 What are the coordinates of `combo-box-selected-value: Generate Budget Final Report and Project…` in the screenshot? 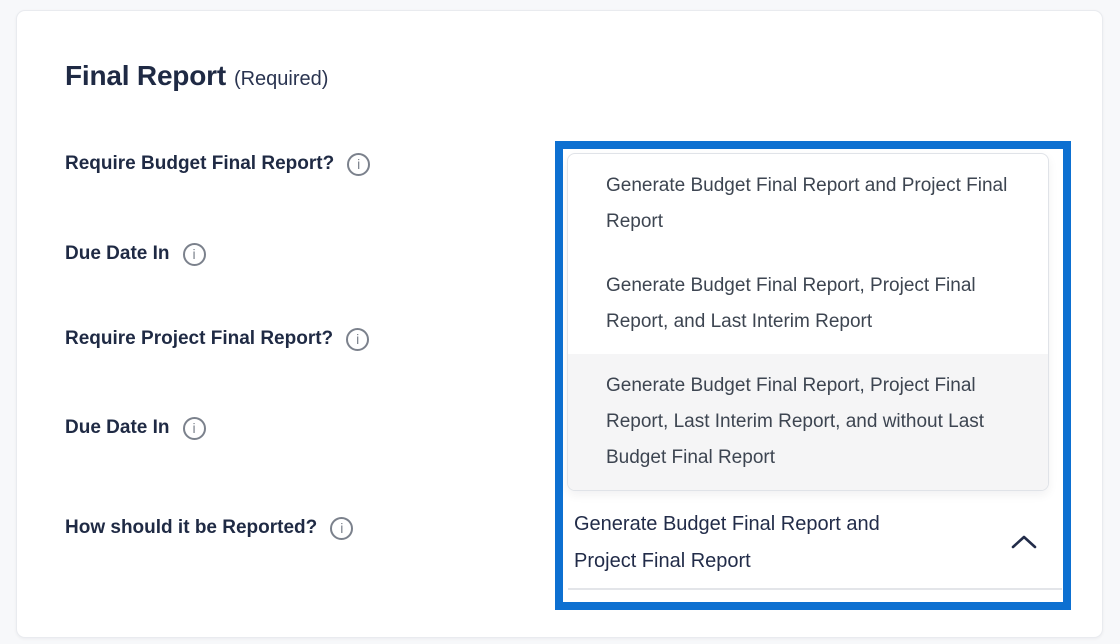 It's located at (727, 542).